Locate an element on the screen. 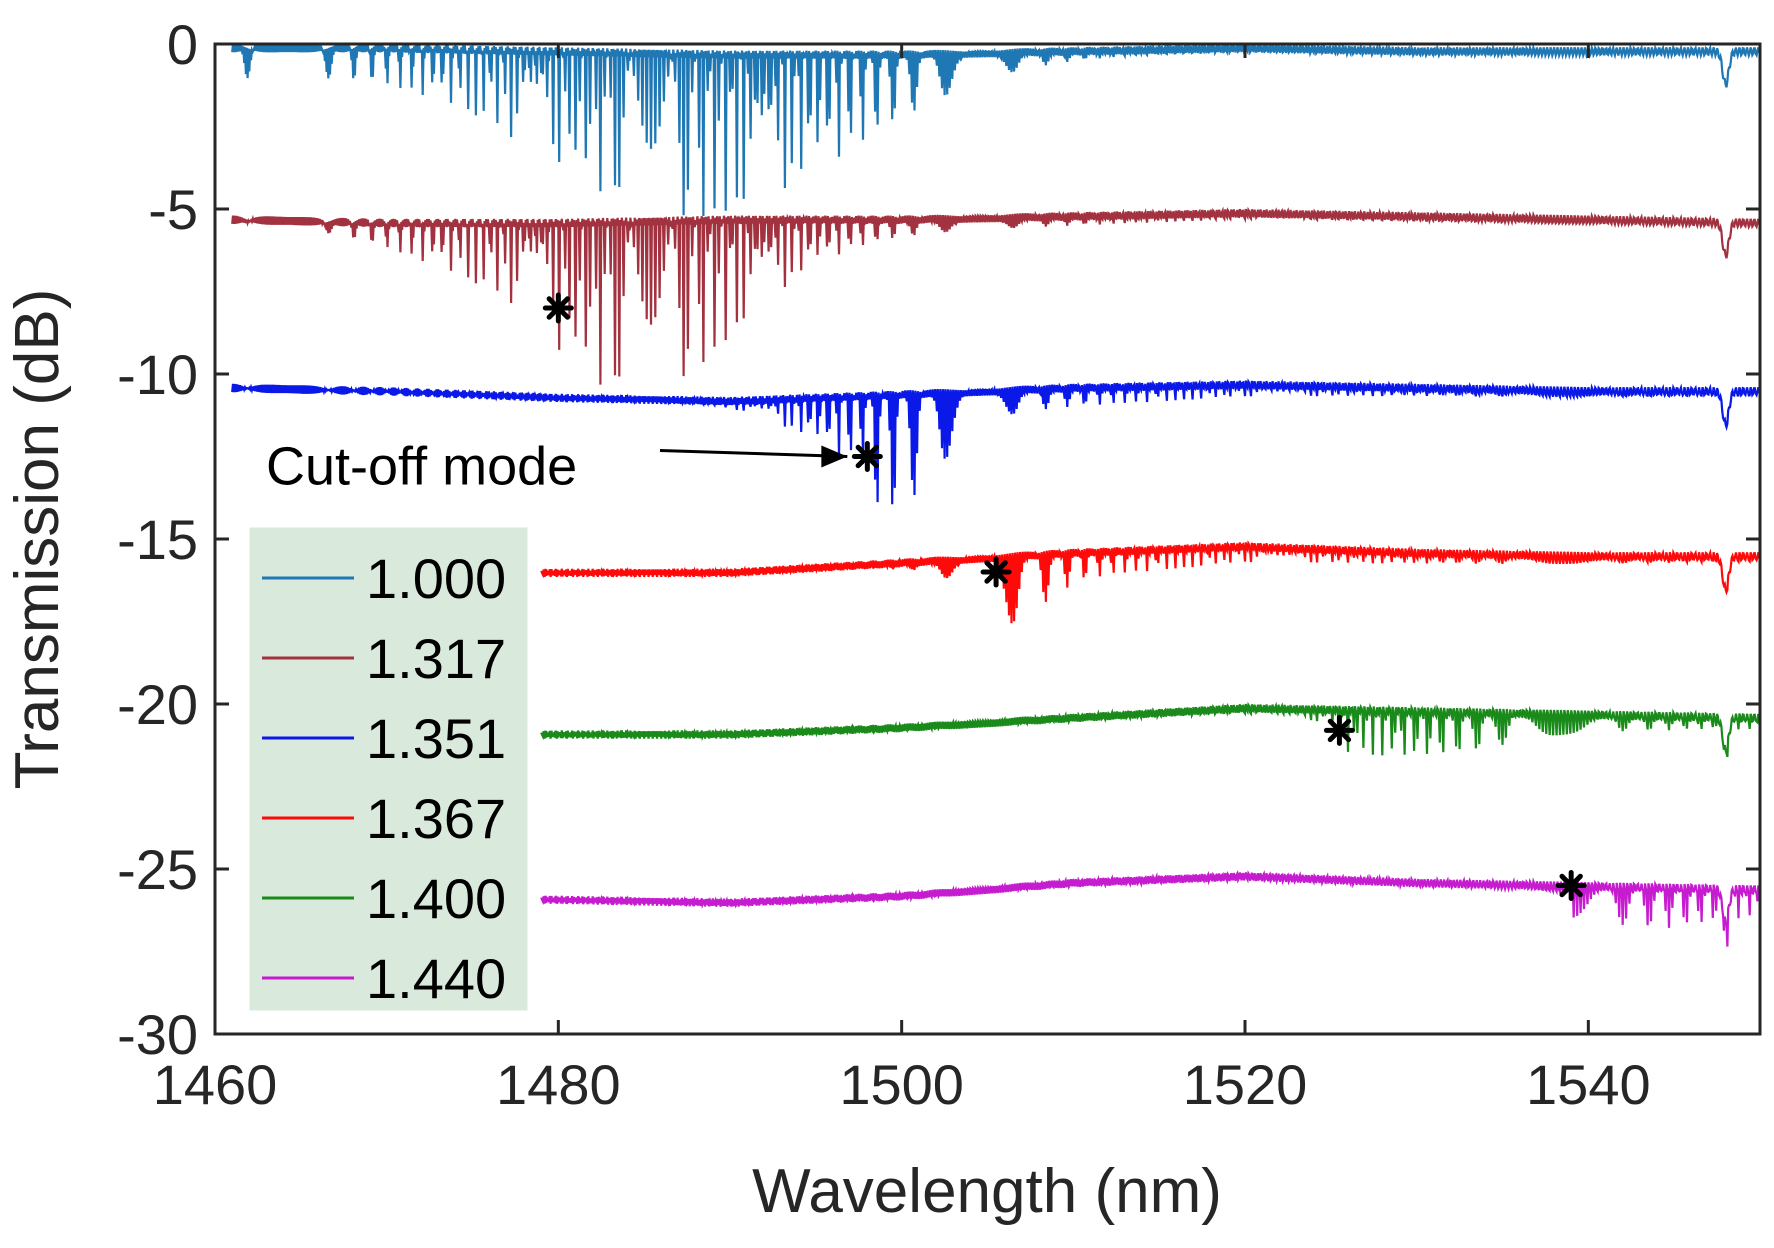 The height and width of the screenshot is (1248, 1774). y-tick-label: -10 is located at coordinates (157, 374).